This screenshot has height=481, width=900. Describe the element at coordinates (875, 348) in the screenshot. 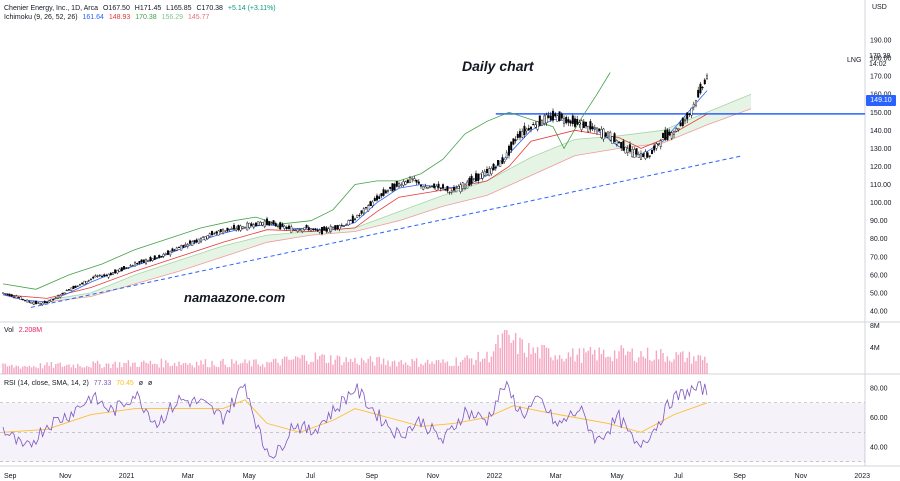

I see `volume-tick-label: 4M` at that location.